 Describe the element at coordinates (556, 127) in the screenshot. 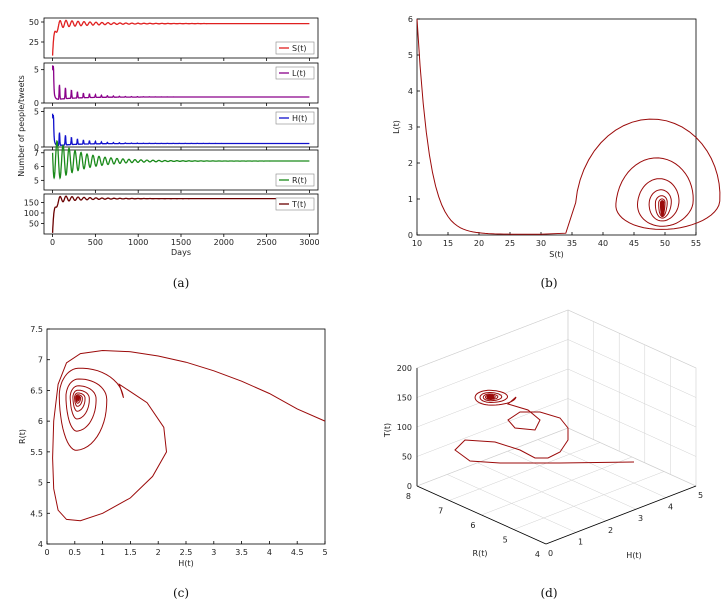

I see `plot-frame-b` at that location.